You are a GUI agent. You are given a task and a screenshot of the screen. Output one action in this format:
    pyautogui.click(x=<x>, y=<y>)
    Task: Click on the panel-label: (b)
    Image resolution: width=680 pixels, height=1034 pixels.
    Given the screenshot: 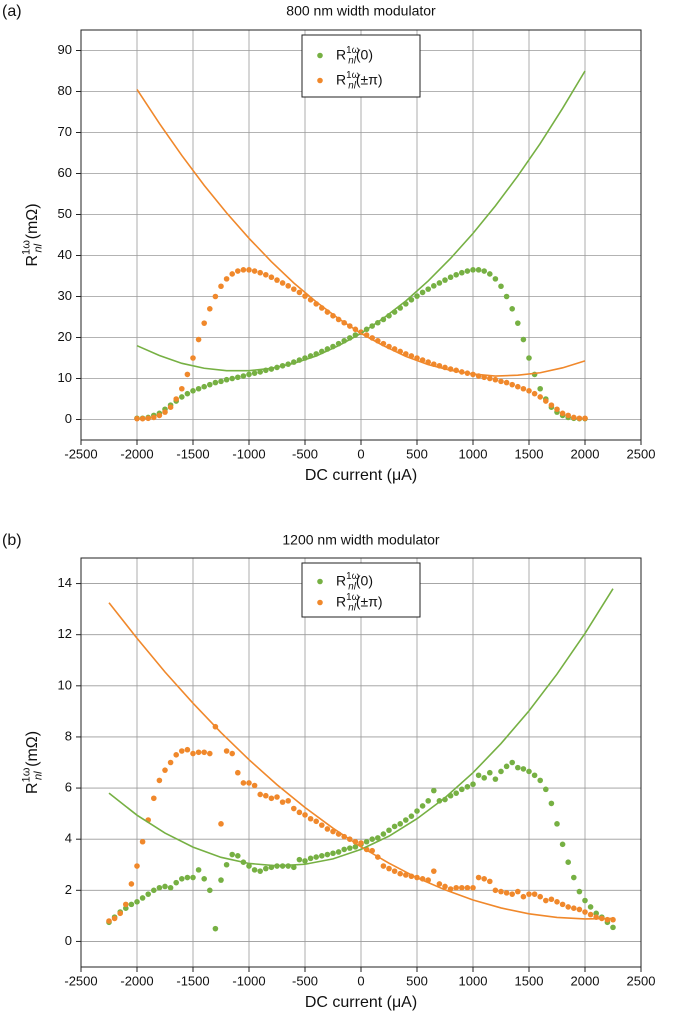 What is the action you would take?
    pyautogui.click(x=12, y=540)
    